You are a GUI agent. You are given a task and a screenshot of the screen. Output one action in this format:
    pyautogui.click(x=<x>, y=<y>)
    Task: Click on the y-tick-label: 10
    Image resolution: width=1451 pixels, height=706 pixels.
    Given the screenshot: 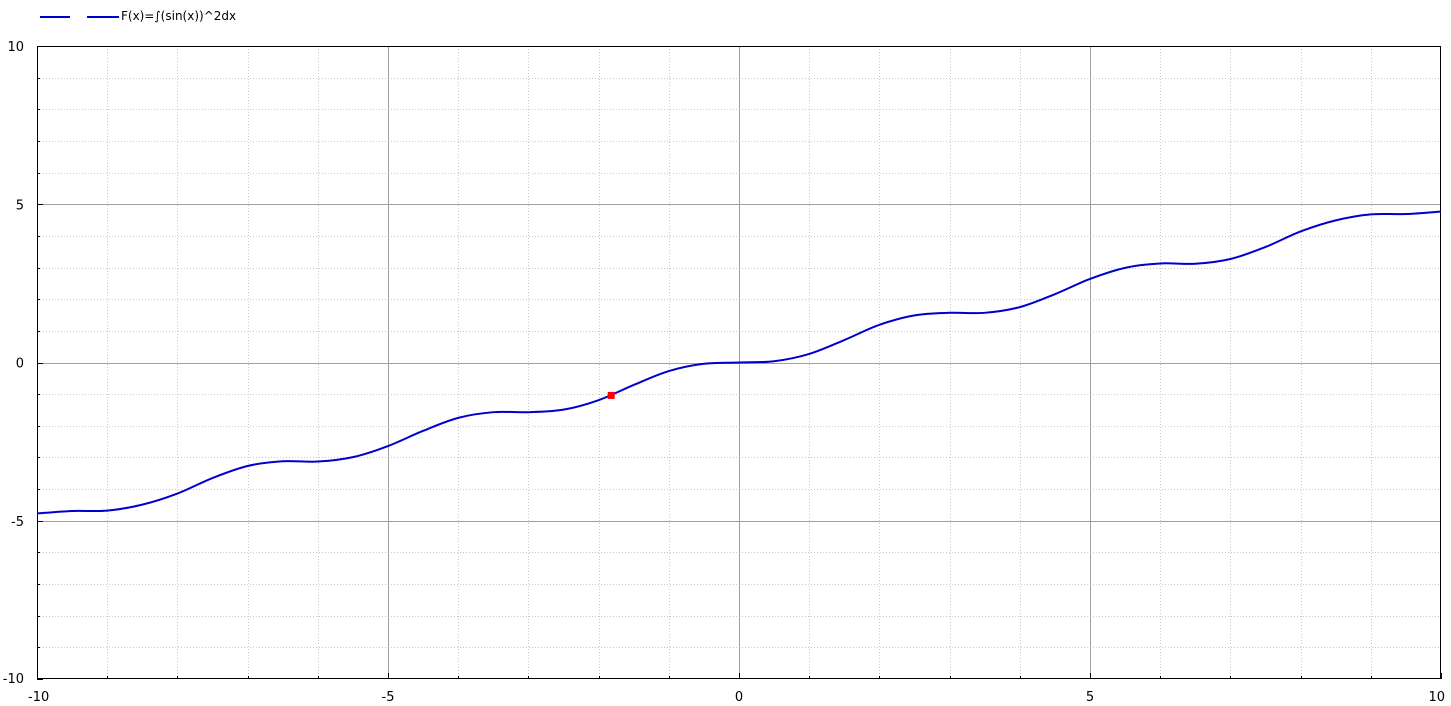 What is the action you would take?
    pyautogui.click(x=15, y=47)
    